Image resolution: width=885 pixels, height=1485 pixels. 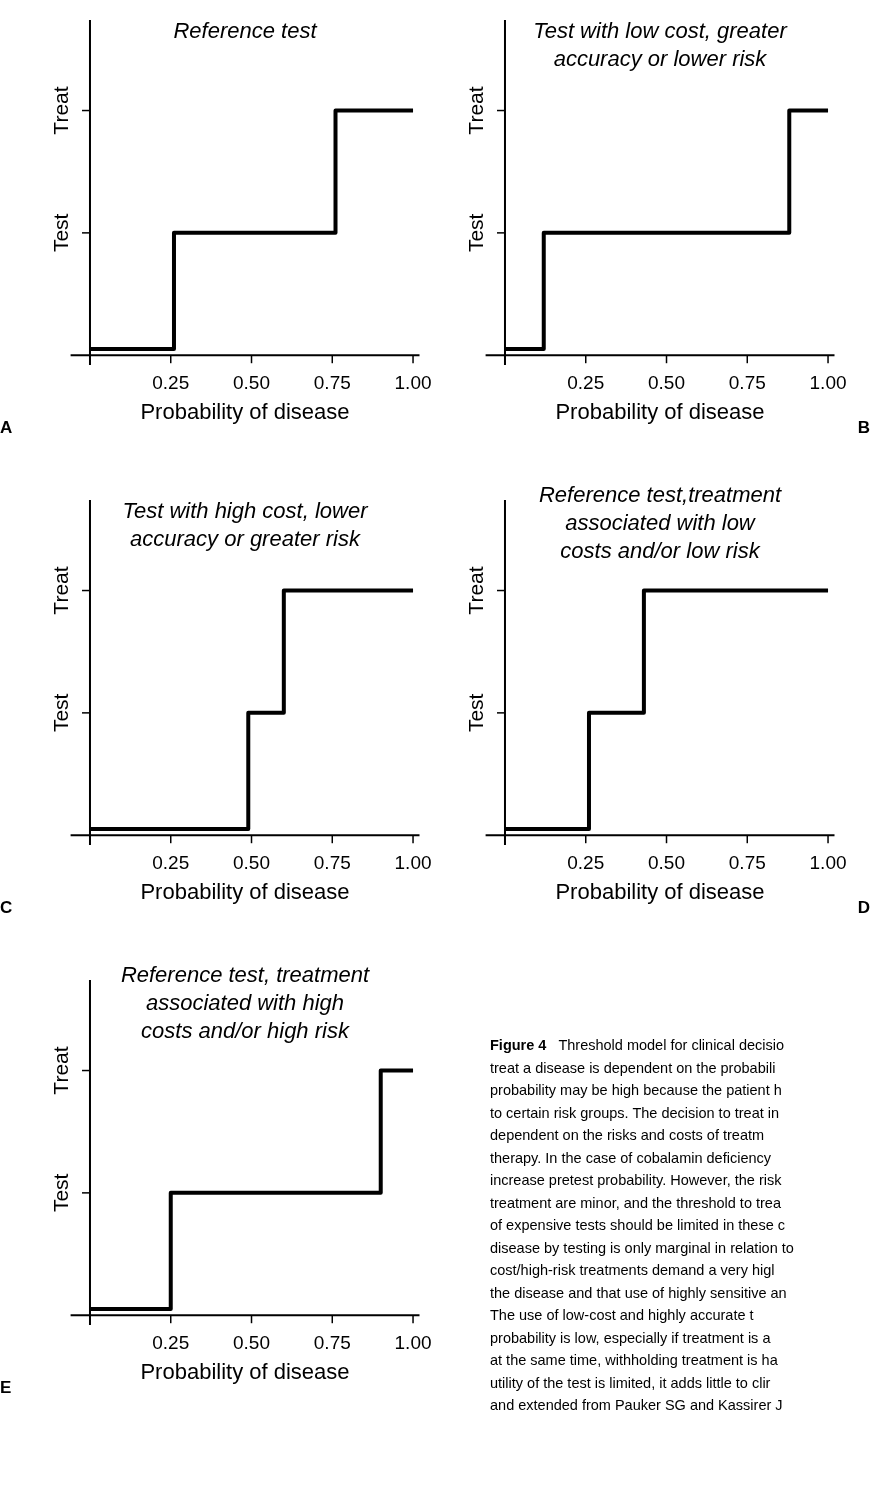 I want to click on text: E, so click(x=6, y=1388).